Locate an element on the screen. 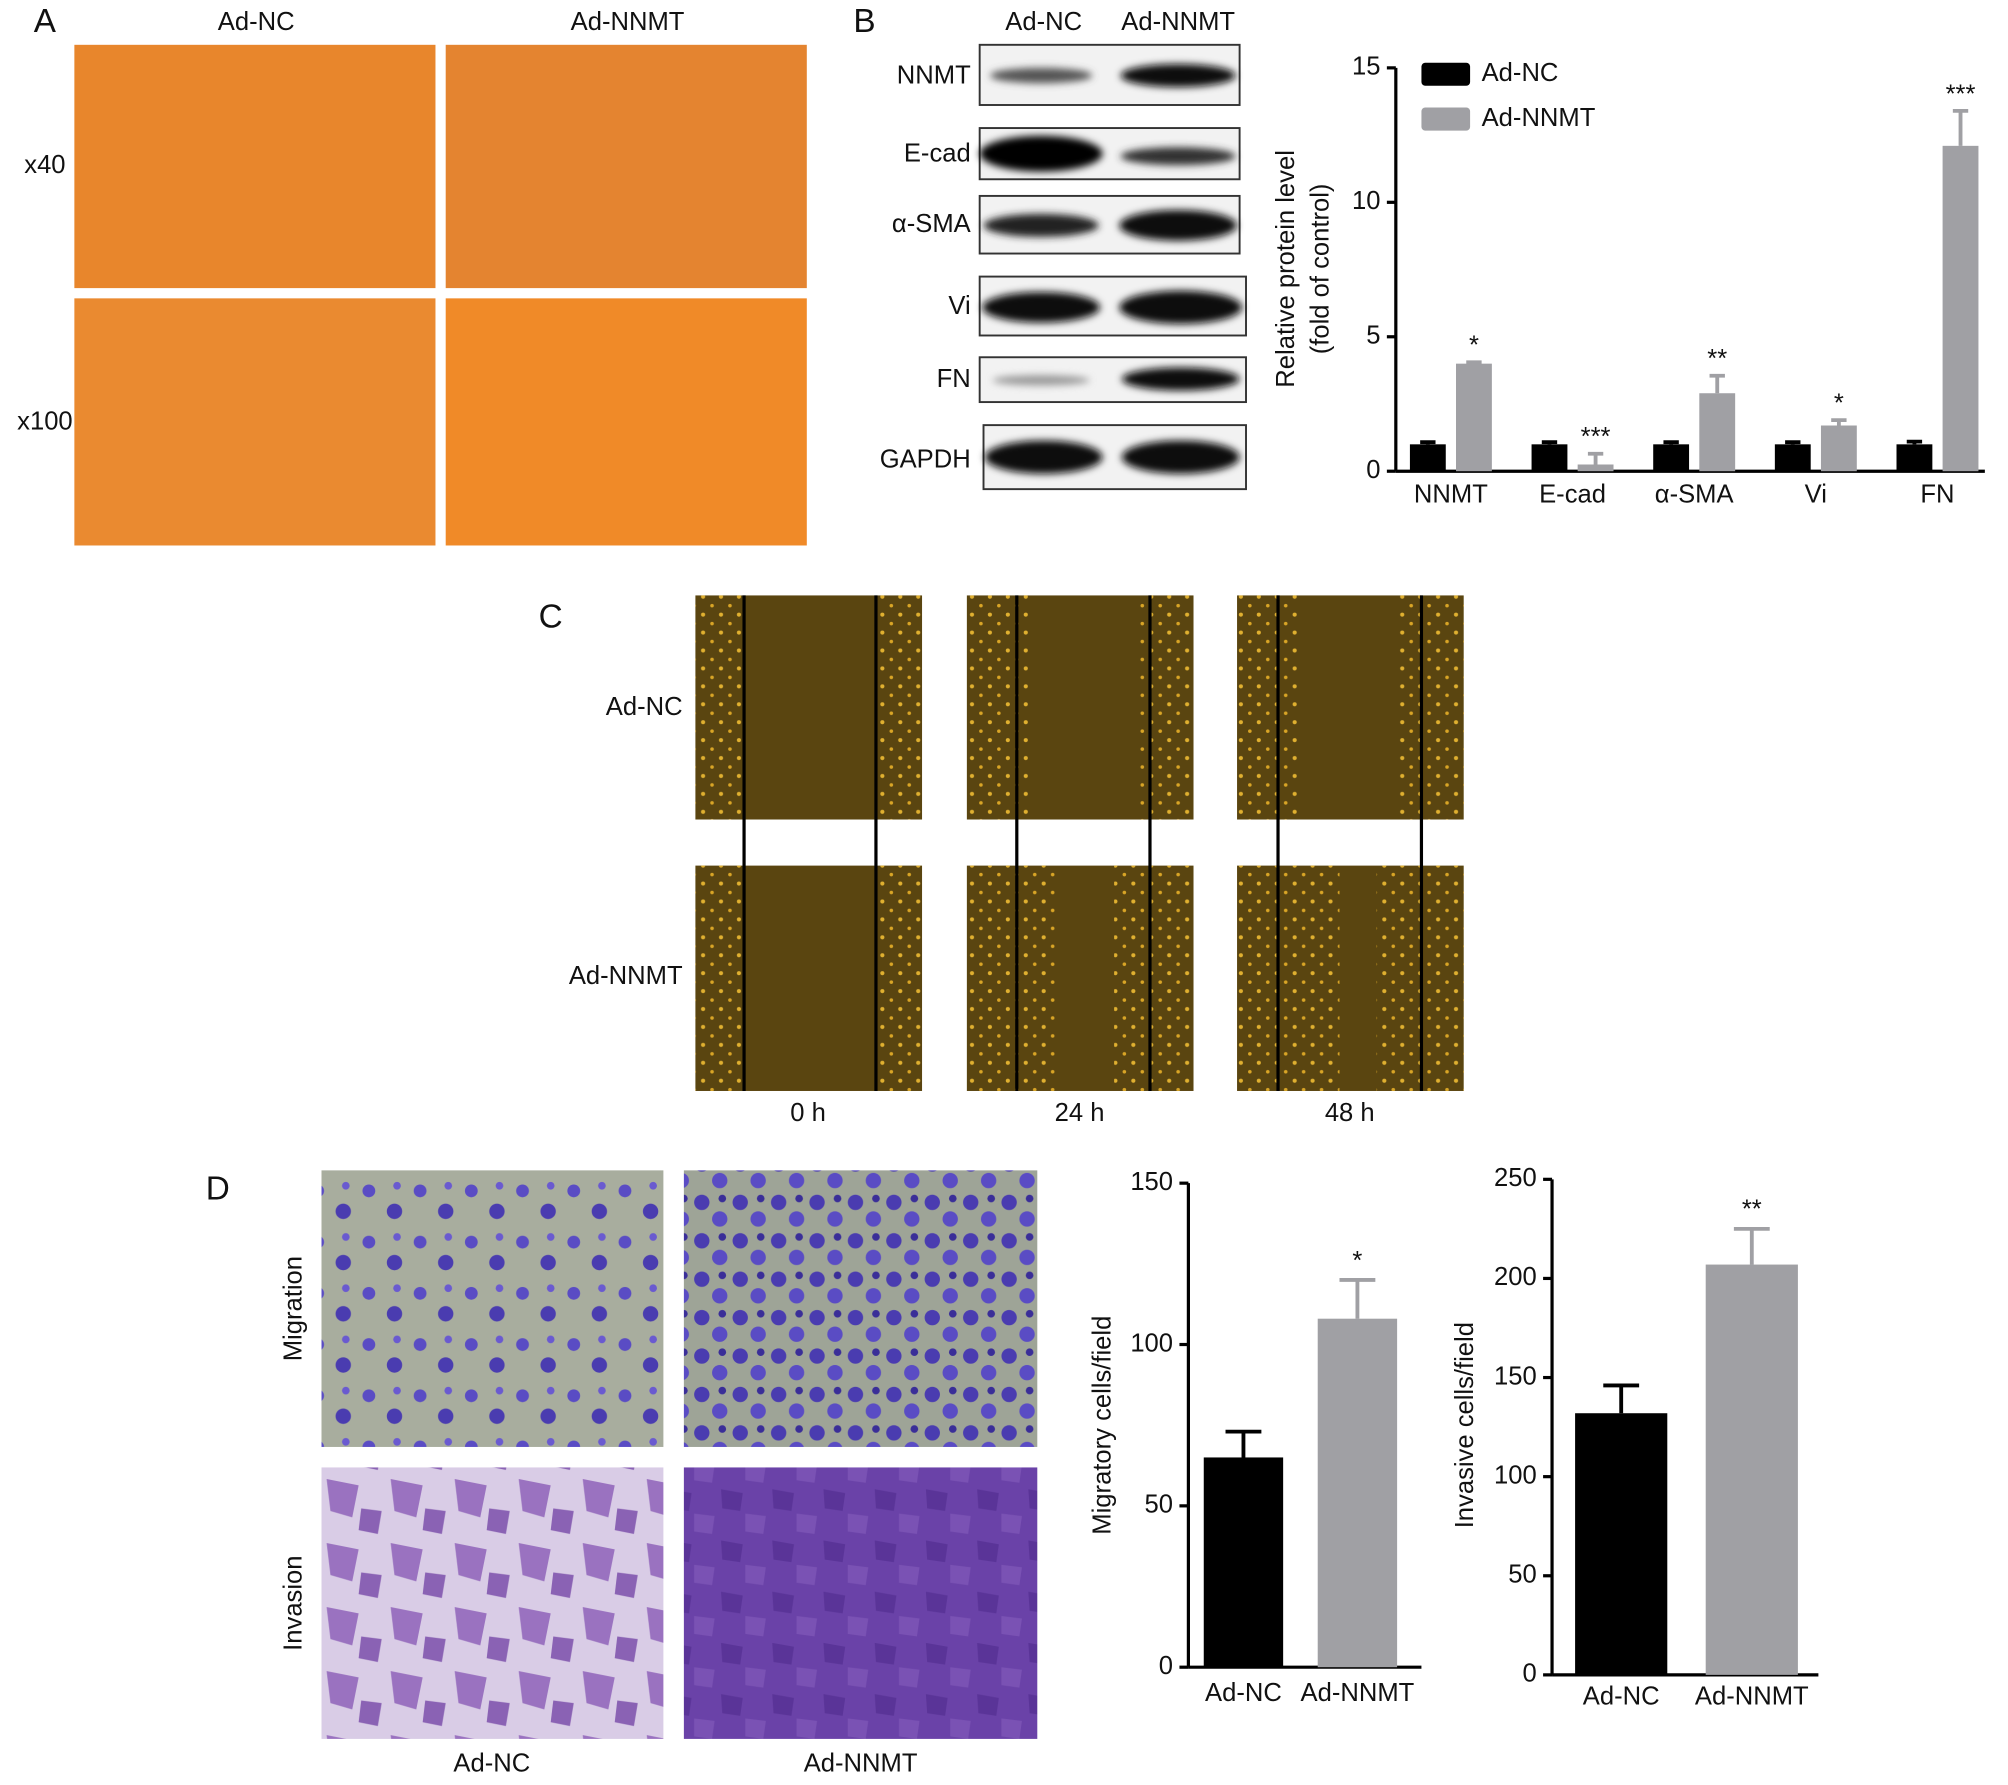 This screenshot has width=2008, height=1785. column-label: 48 h is located at coordinates (1350, 1113).